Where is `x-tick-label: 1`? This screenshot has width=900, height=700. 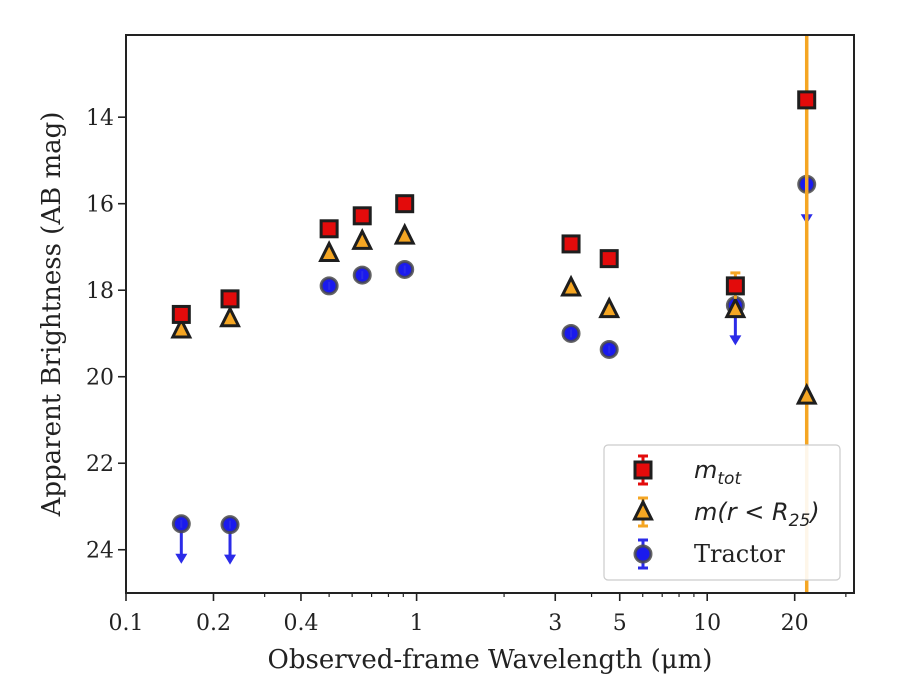 x-tick-label: 1 is located at coordinates (417, 623).